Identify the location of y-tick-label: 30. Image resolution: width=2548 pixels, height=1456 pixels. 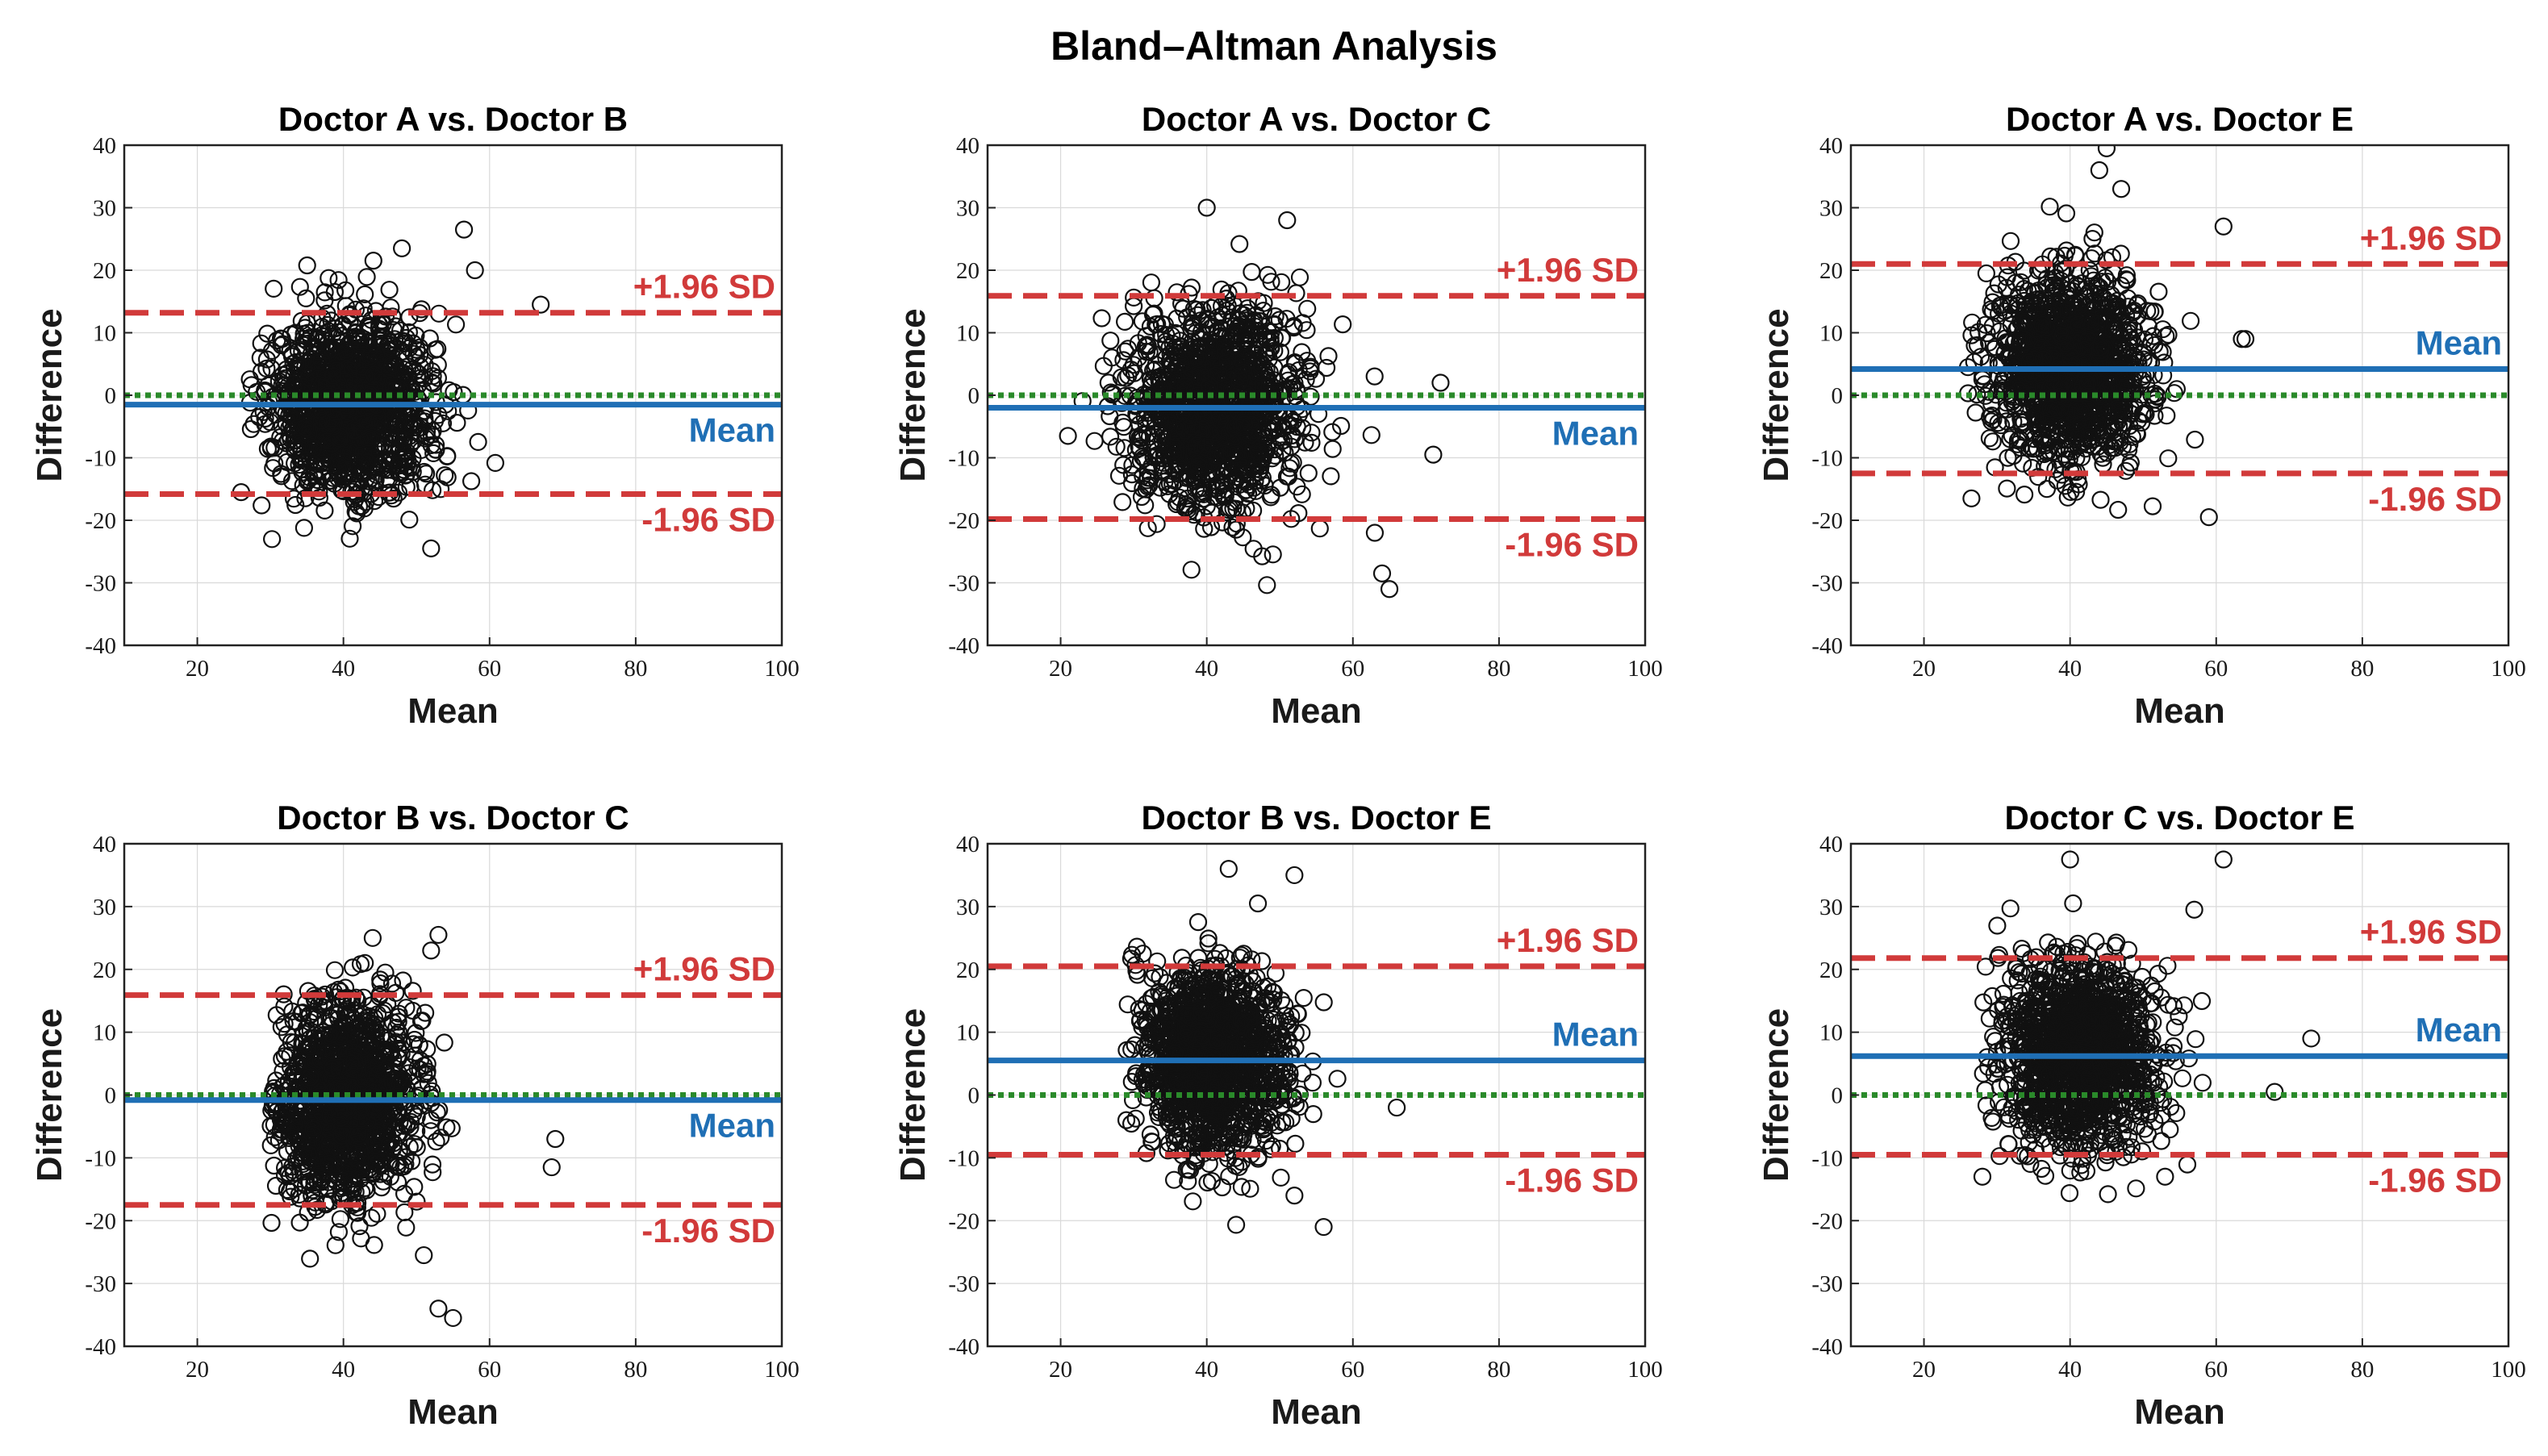
(968, 209).